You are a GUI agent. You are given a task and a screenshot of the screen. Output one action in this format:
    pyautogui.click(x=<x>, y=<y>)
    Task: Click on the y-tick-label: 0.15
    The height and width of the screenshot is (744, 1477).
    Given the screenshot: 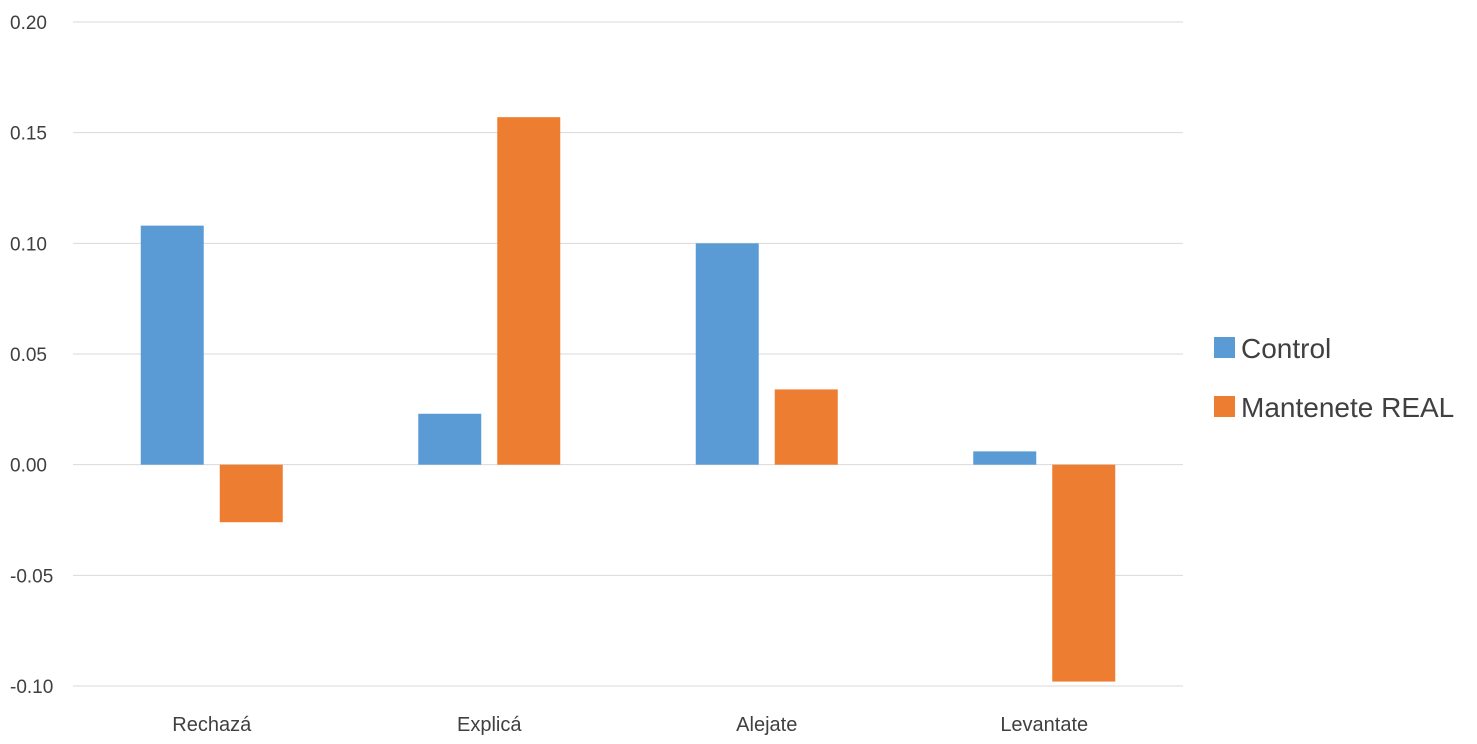 What is the action you would take?
    pyautogui.click(x=28, y=134)
    